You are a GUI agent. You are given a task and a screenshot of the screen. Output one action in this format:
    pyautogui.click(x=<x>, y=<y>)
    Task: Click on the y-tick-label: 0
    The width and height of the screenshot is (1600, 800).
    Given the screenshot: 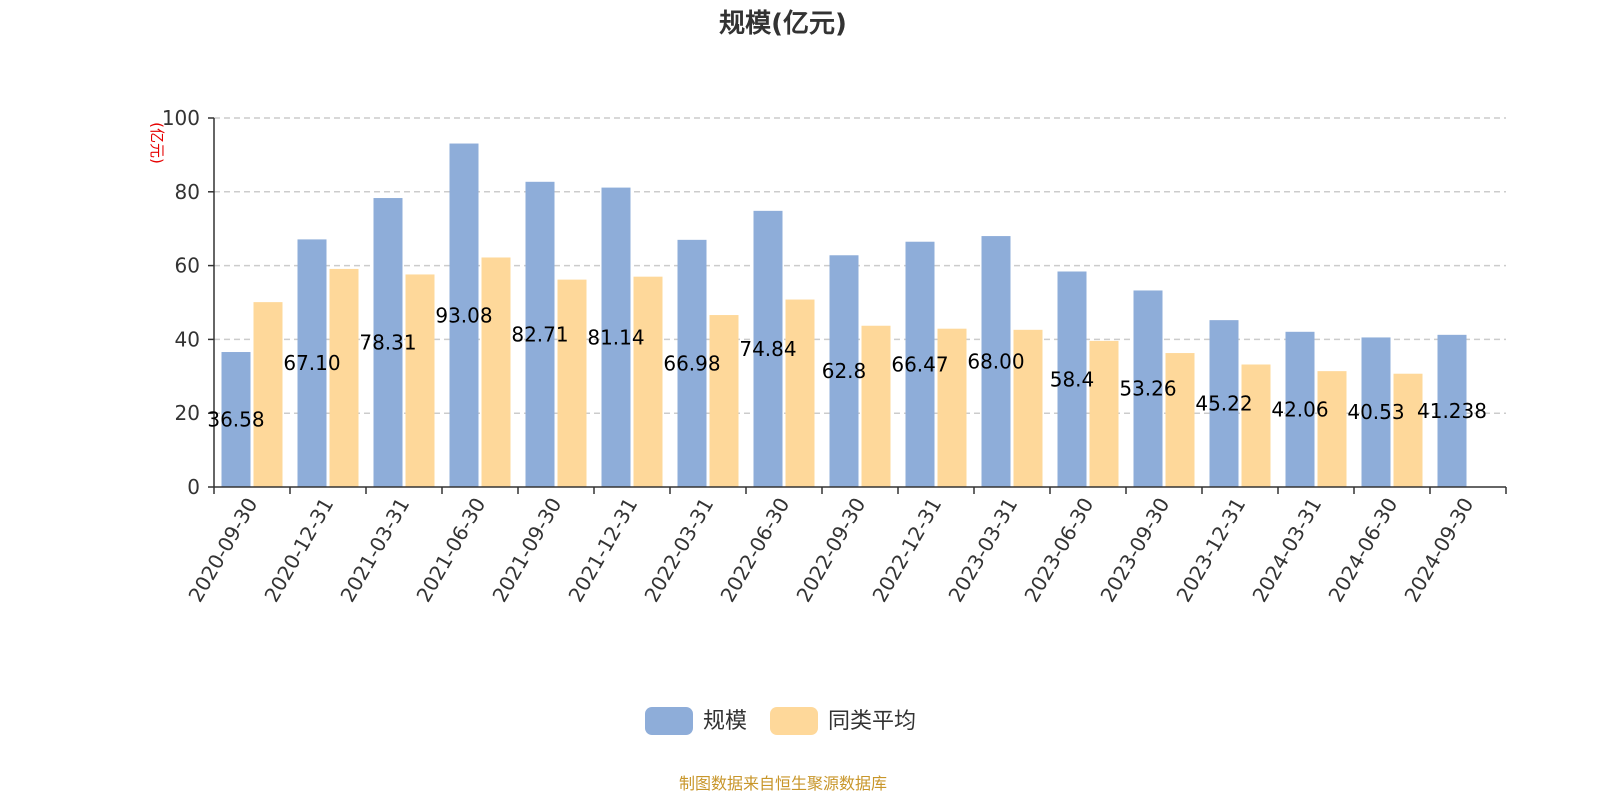 What is the action you would take?
    pyautogui.click(x=193, y=487)
    